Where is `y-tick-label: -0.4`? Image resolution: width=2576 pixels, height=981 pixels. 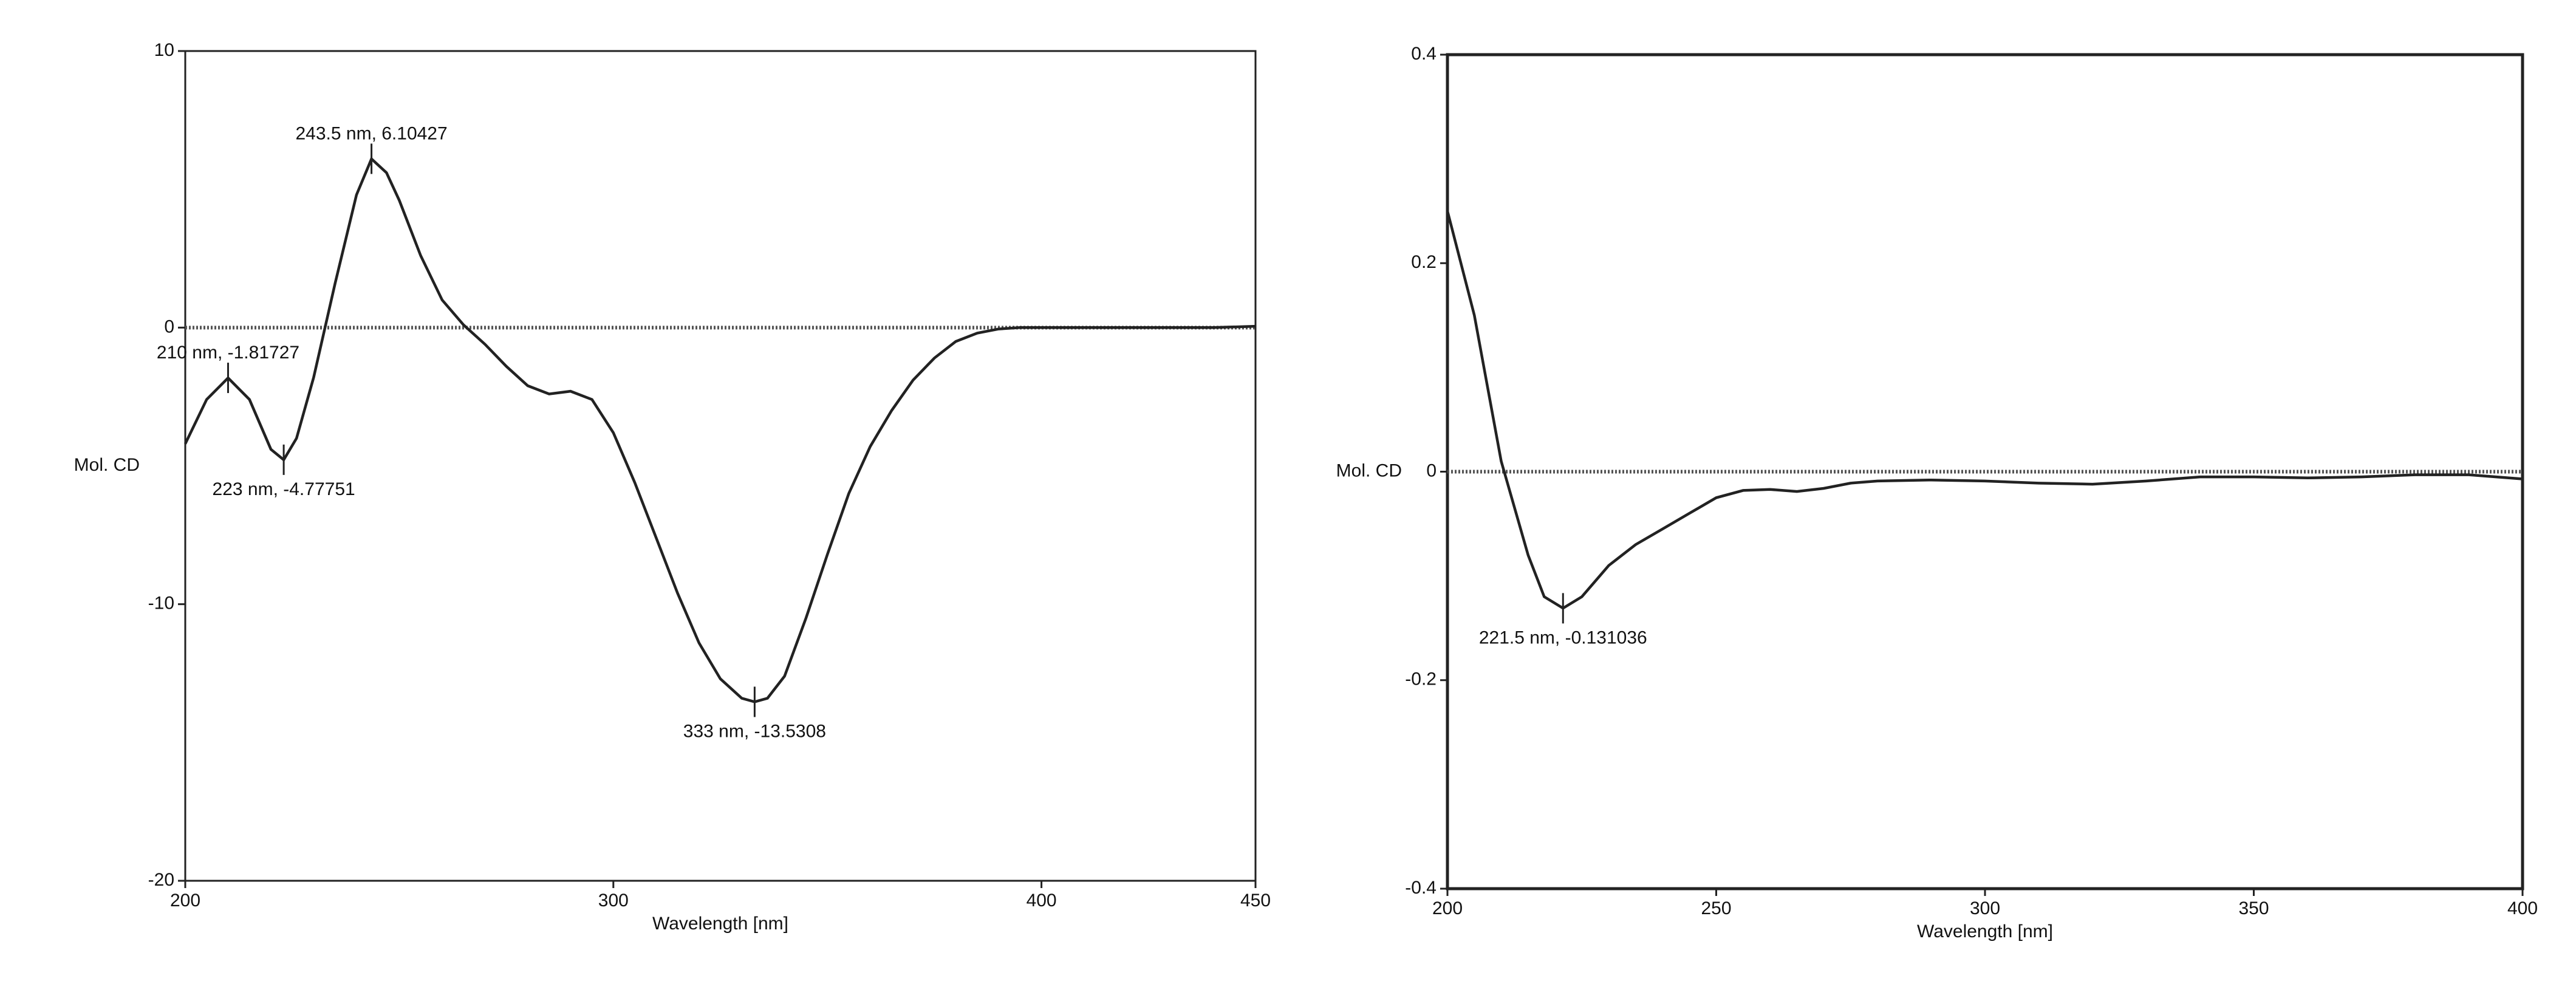
y-tick-label: -0.4 is located at coordinates (1421, 888).